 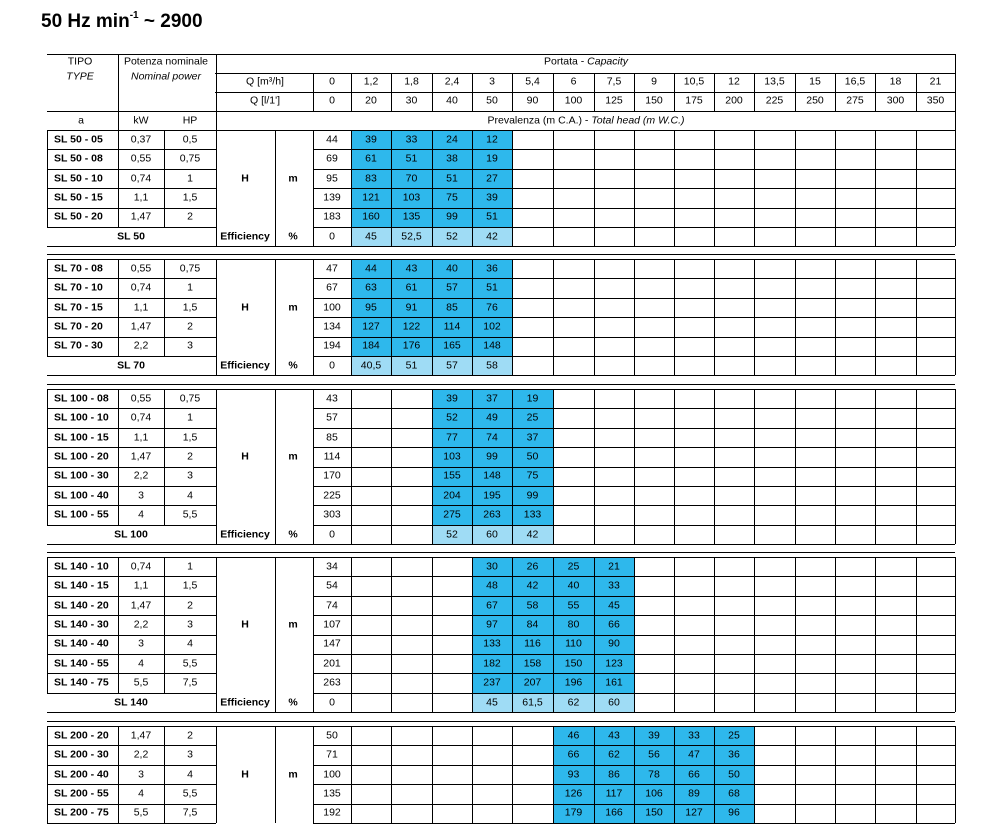 What do you see at coordinates (452, 287) in the screenshot?
I see `head-value: 57` at bounding box center [452, 287].